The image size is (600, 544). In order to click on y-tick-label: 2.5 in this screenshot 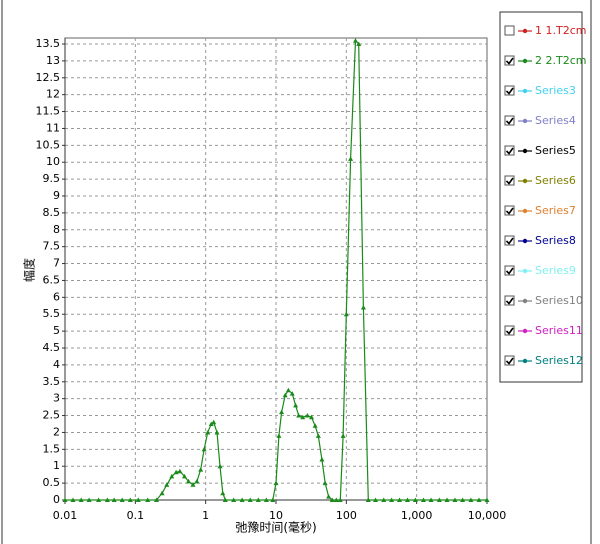, I will do `click(52, 415)`.